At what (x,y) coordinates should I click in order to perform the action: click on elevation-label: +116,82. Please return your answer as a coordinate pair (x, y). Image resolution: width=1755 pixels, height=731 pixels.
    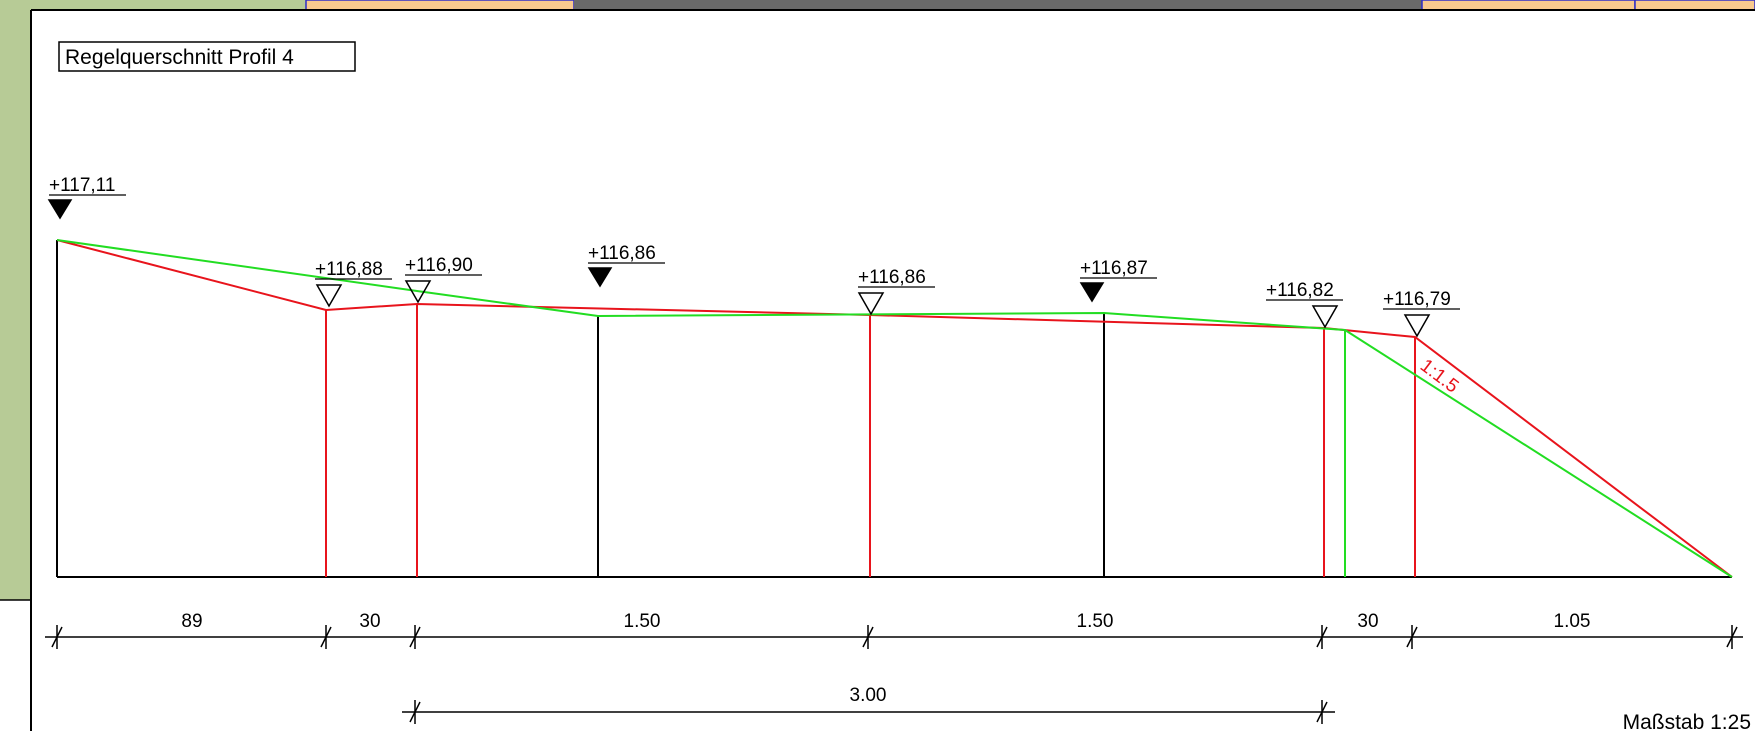
    Looking at the image, I should click on (1300, 290).